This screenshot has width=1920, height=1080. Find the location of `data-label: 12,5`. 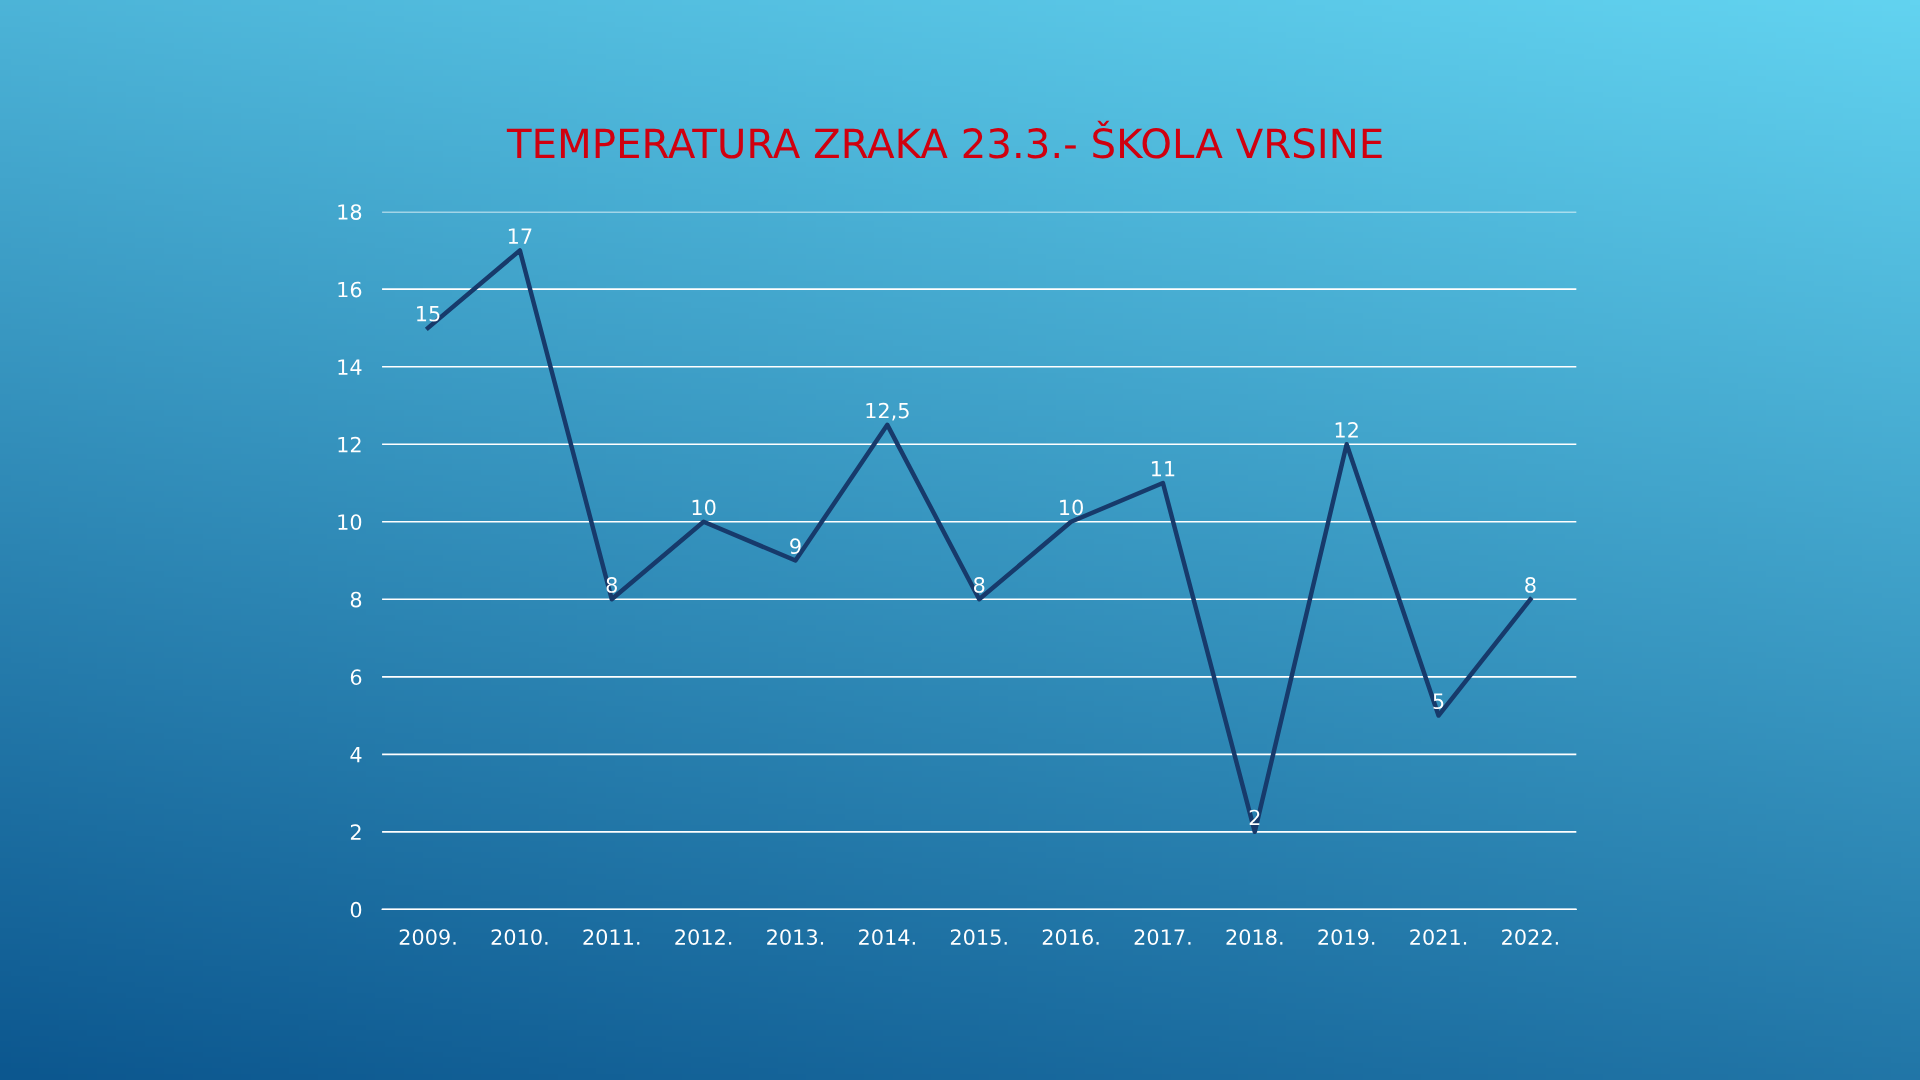

data-label: 12,5 is located at coordinates (887, 411).